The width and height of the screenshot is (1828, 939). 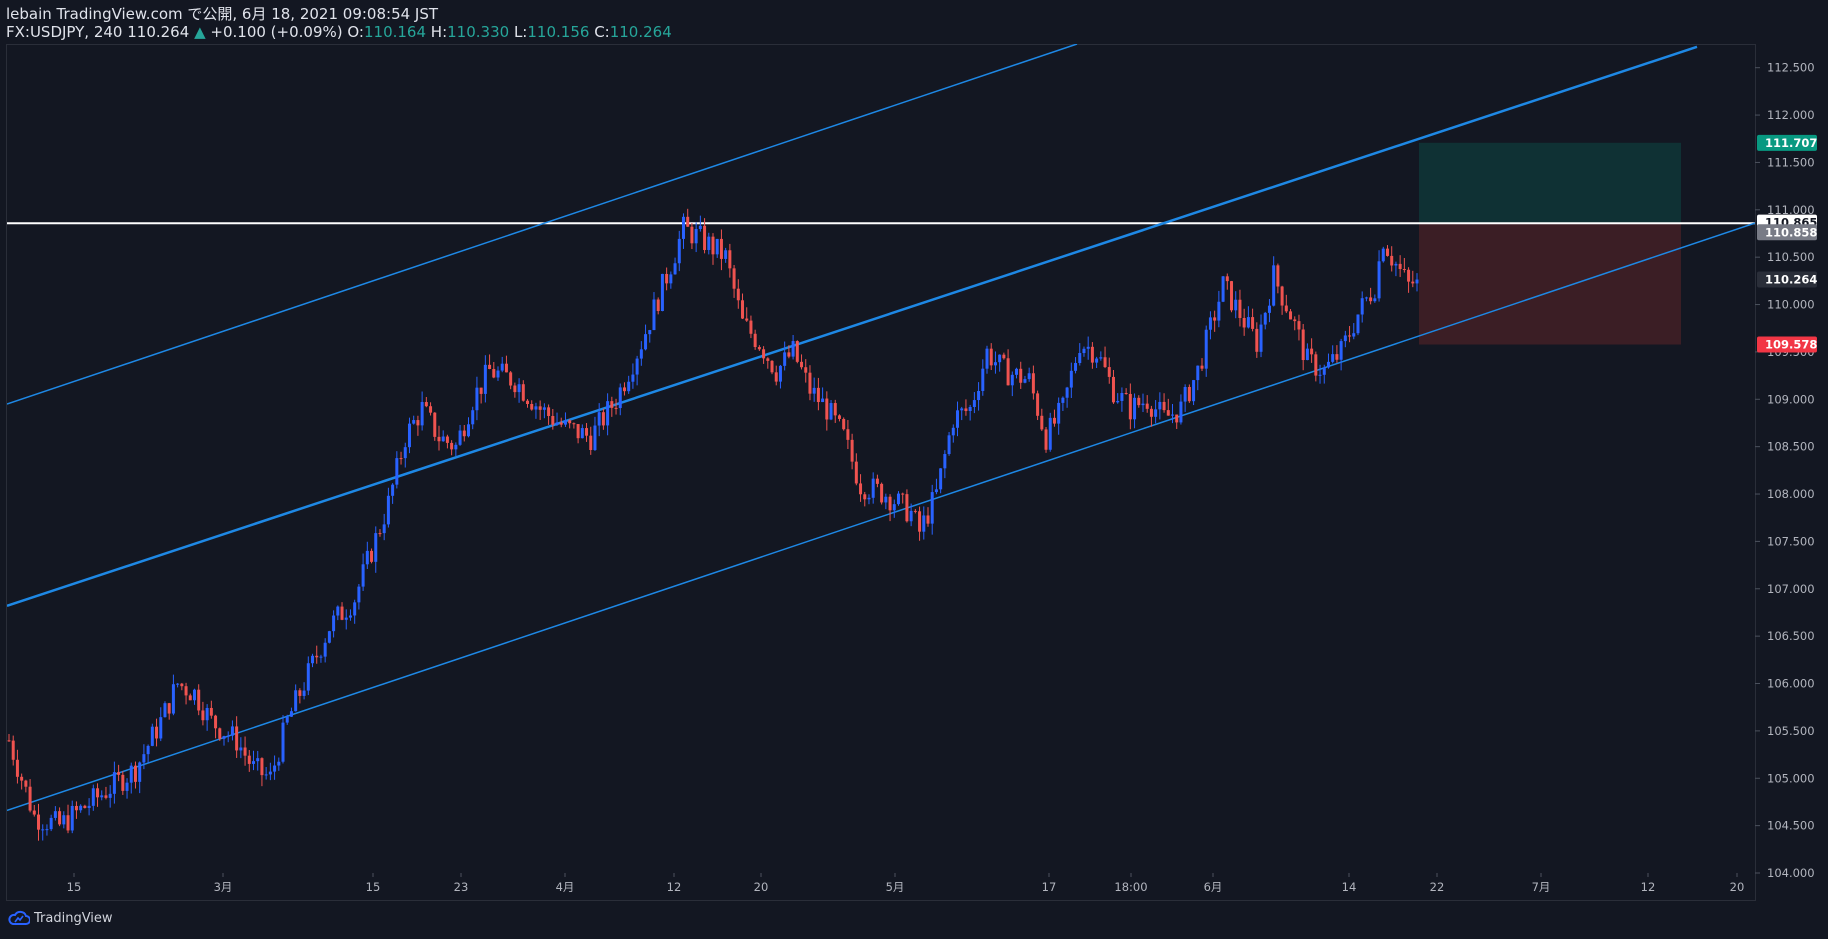 I want to click on high-value: 110.330, so click(x=478, y=32).